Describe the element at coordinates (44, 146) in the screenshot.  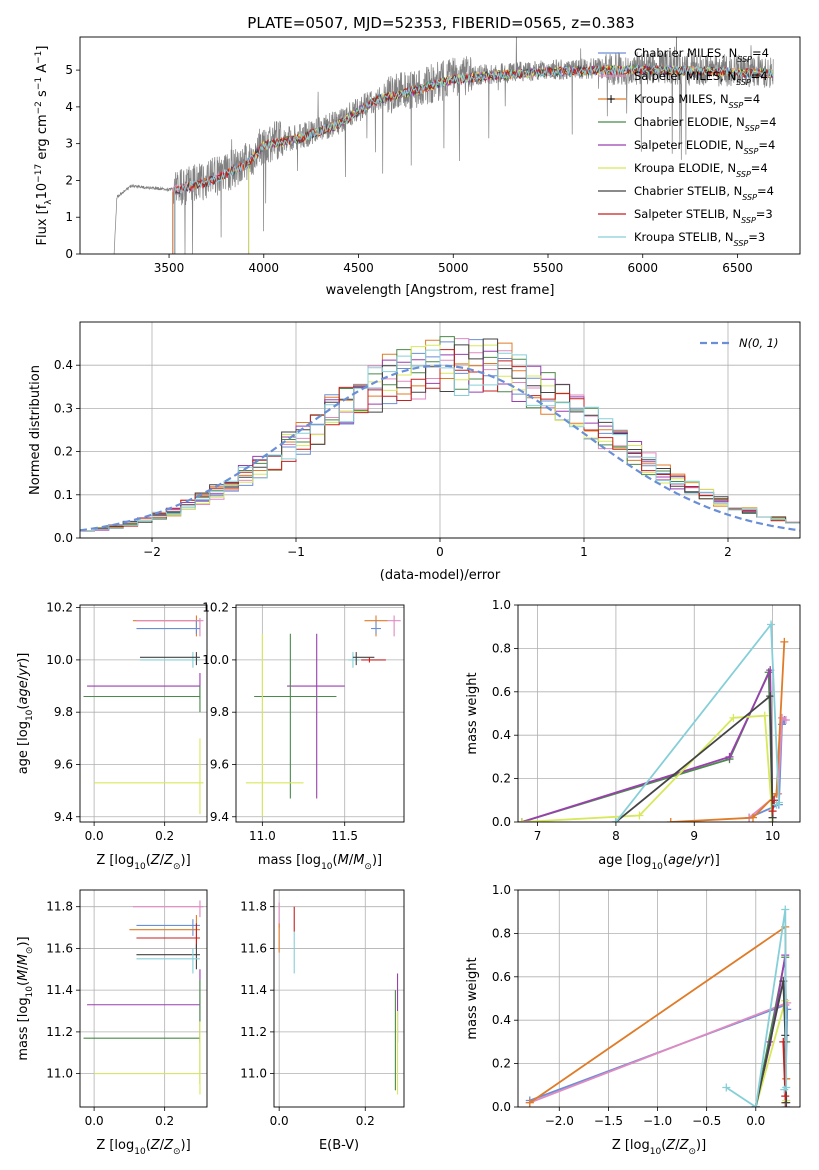
I see `y-axis-label: Flux [fλ10−17 erg cm−2 s−1 A−1]` at that location.